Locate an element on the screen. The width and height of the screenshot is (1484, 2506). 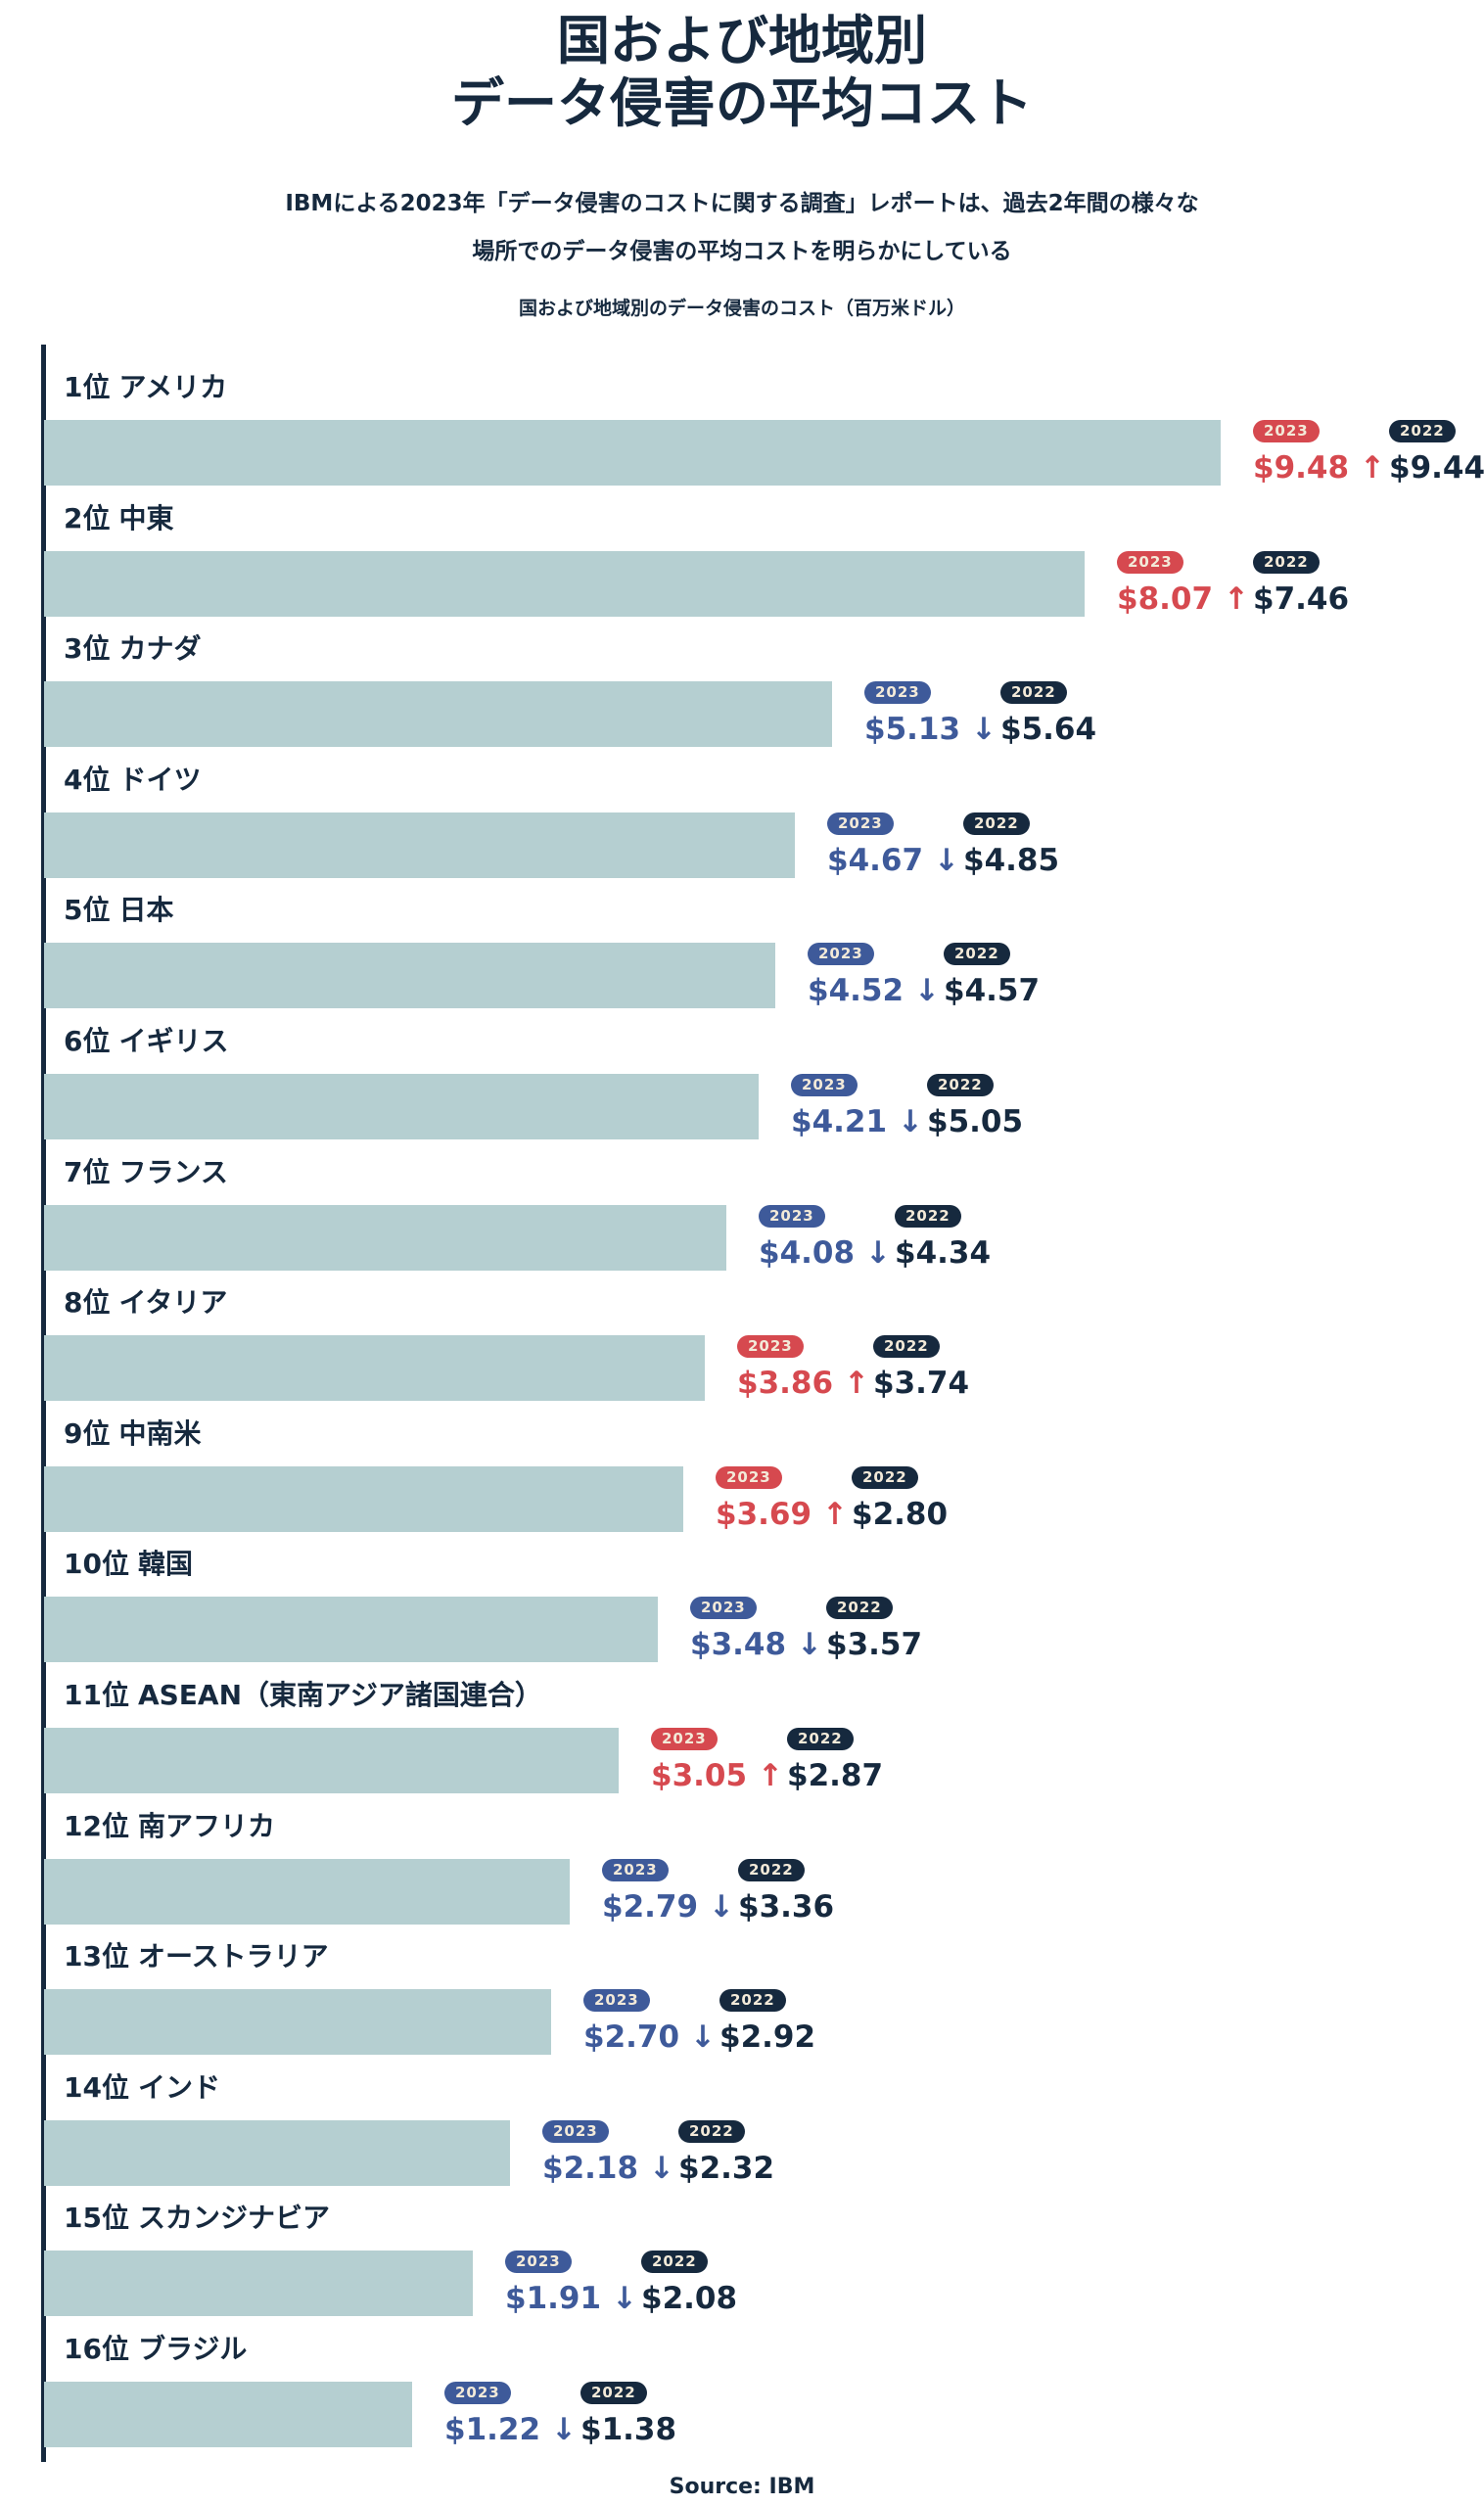
chart-row: 1位 アメリカ 2023 $9.48 ↑ 2022 $9.44 is located at coordinates (742, 415).